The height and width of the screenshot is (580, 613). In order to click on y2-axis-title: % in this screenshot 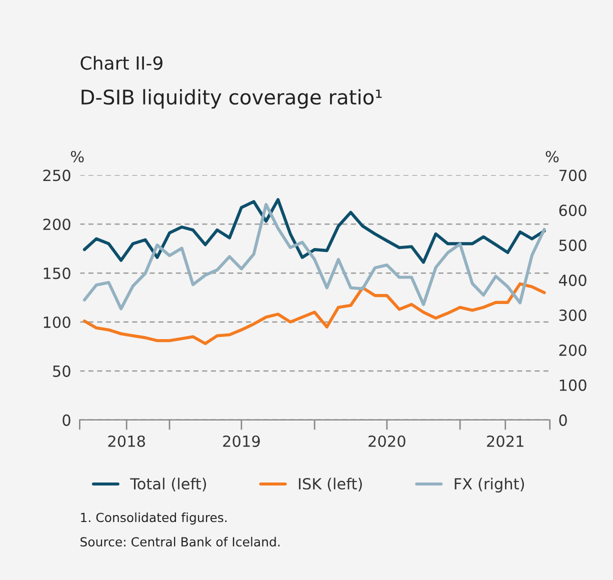, I will do `click(552, 156)`.